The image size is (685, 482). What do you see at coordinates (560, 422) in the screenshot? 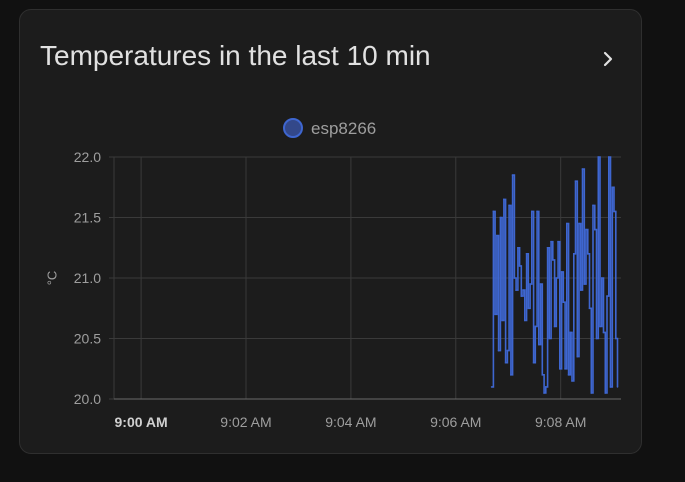
I see `x-tick-label: 9:08 AM` at bounding box center [560, 422].